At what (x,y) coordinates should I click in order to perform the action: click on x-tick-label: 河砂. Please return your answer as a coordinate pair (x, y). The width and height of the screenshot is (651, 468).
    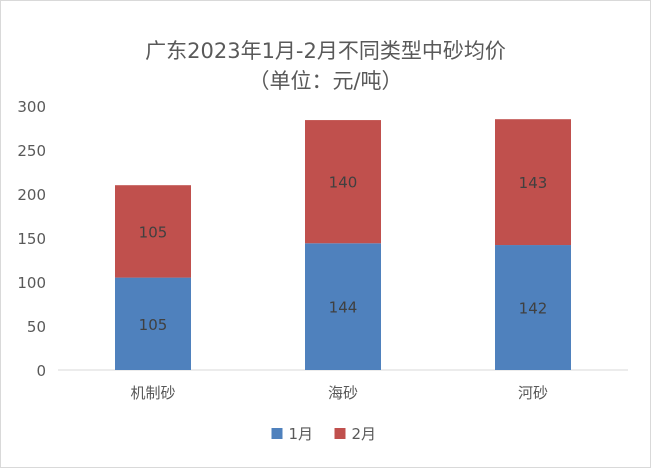
    Looking at the image, I should click on (533, 393).